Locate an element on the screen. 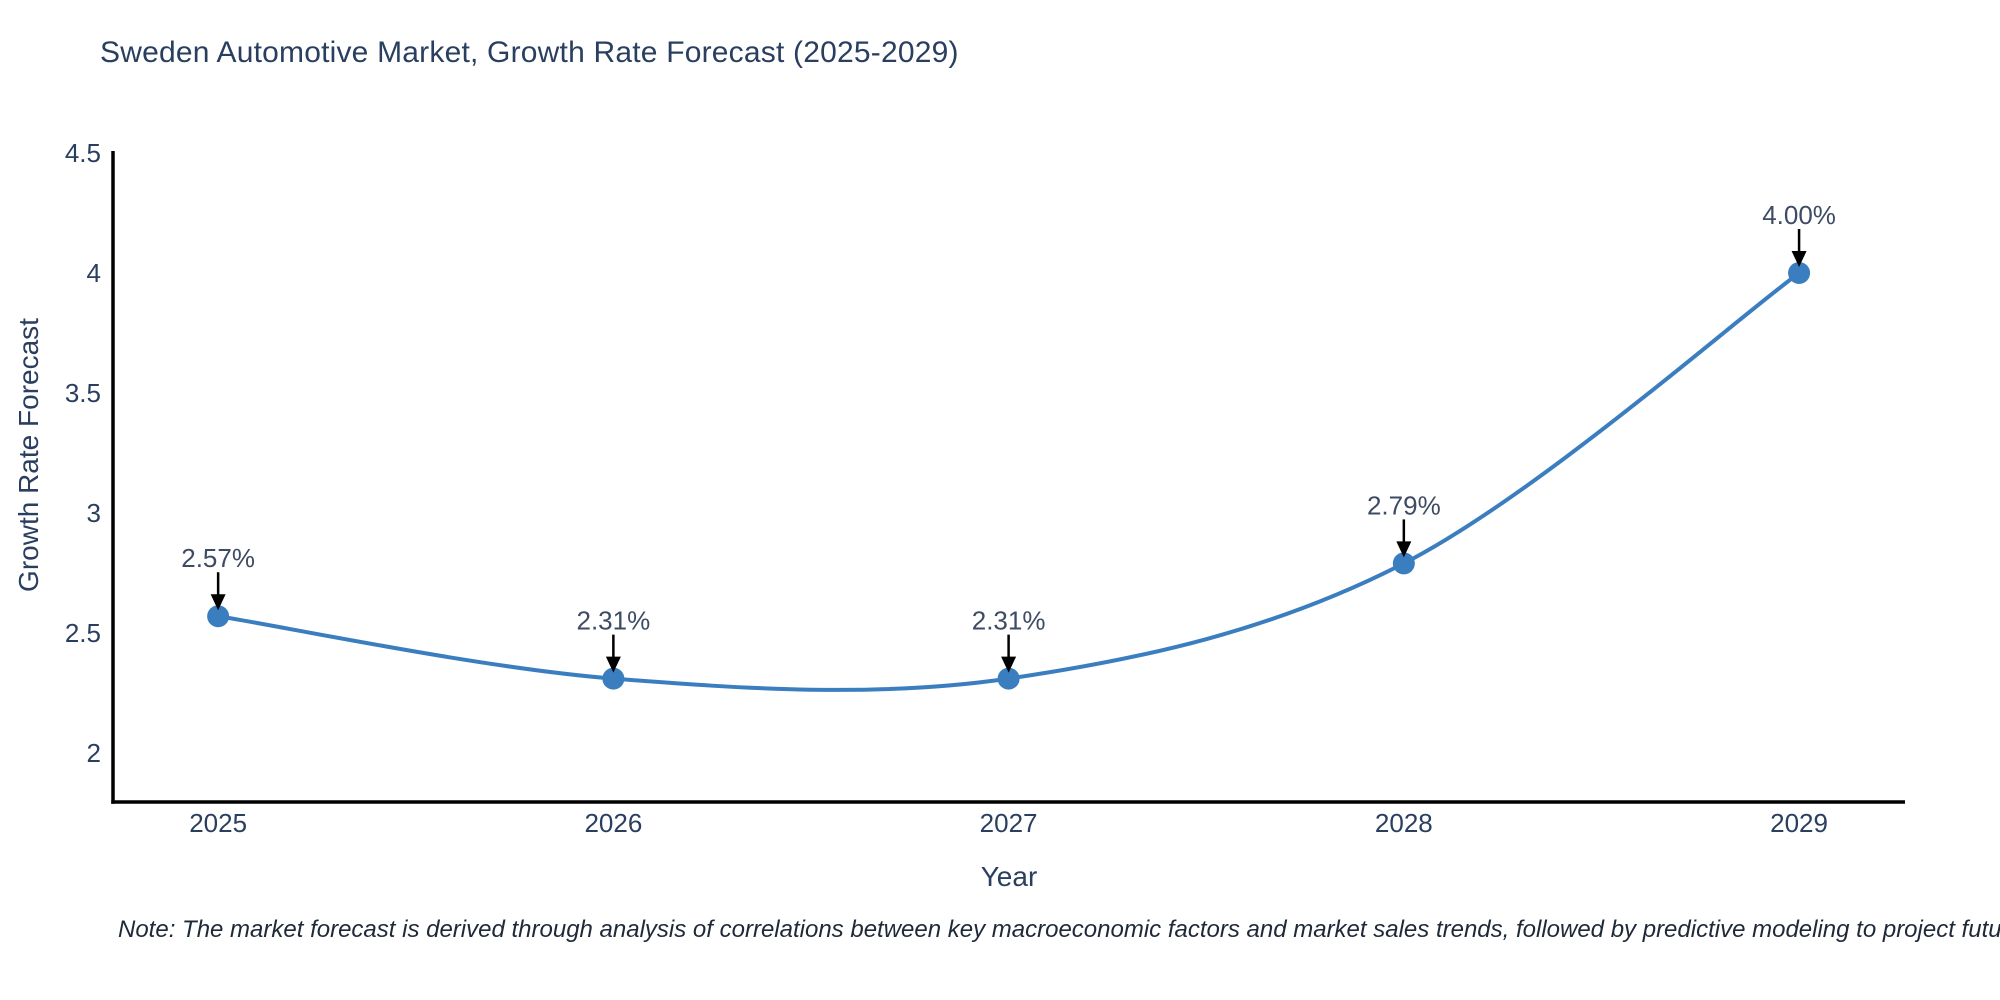 The width and height of the screenshot is (2000, 1000). x-tick-2026: 2026 is located at coordinates (613, 823).